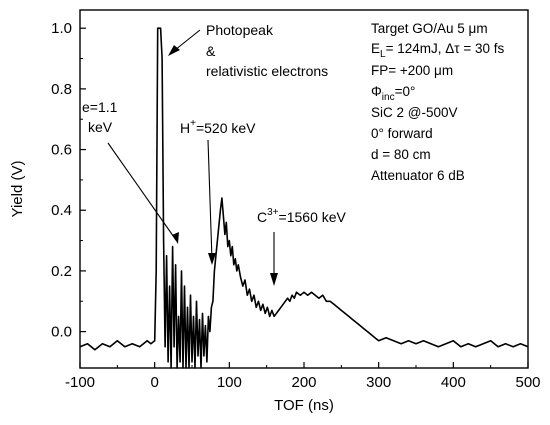 Image resolution: width=550 pixels, height=425 pixels. Describe the element at coordinates (304, 405) in the screenshot. I see `x-axis-title: TOF (ns)` at that location.